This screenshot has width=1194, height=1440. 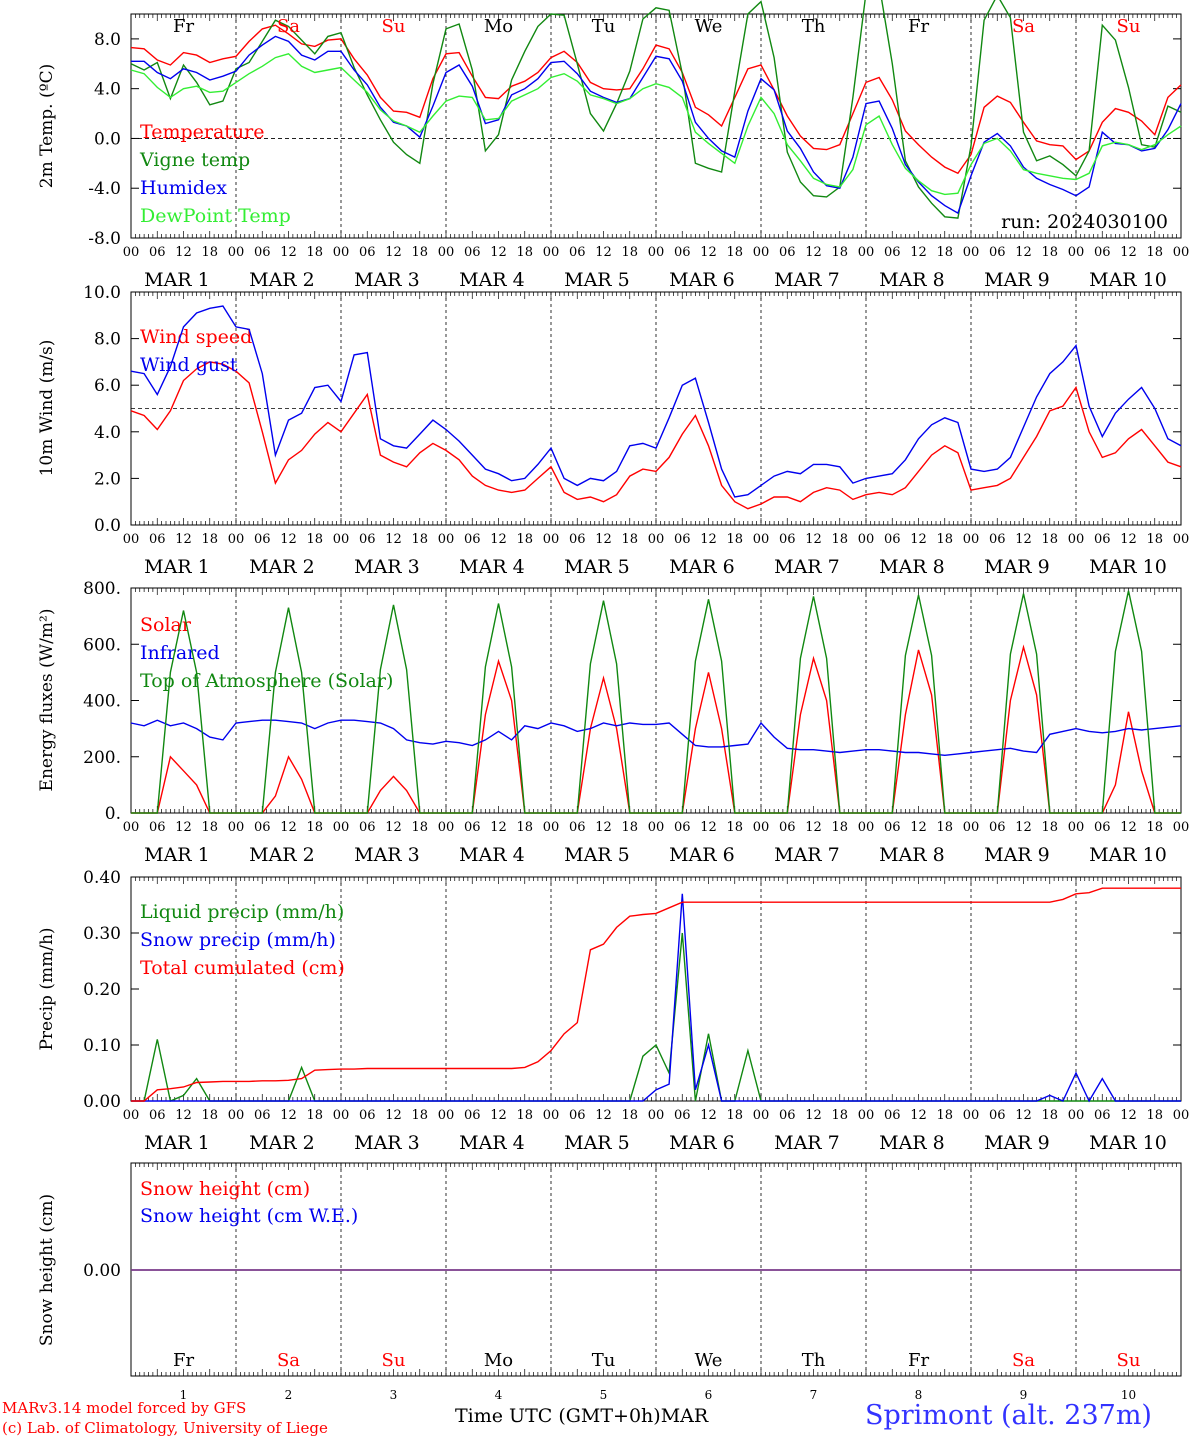 What do you see at coordinates (242, 968) in the screenshot?
I see `legend-entry: Total cumulated (cm)` at bounding box center [242, 968].